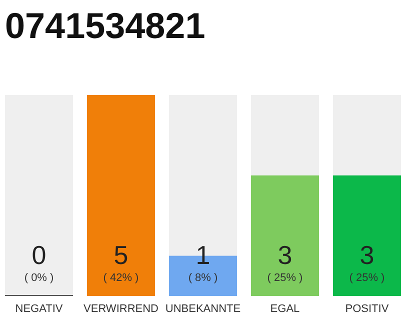 Image resolution: width=410 pixels, height=320 pixels. I want to click on annotation: ( 42% ), so click(121, 278).